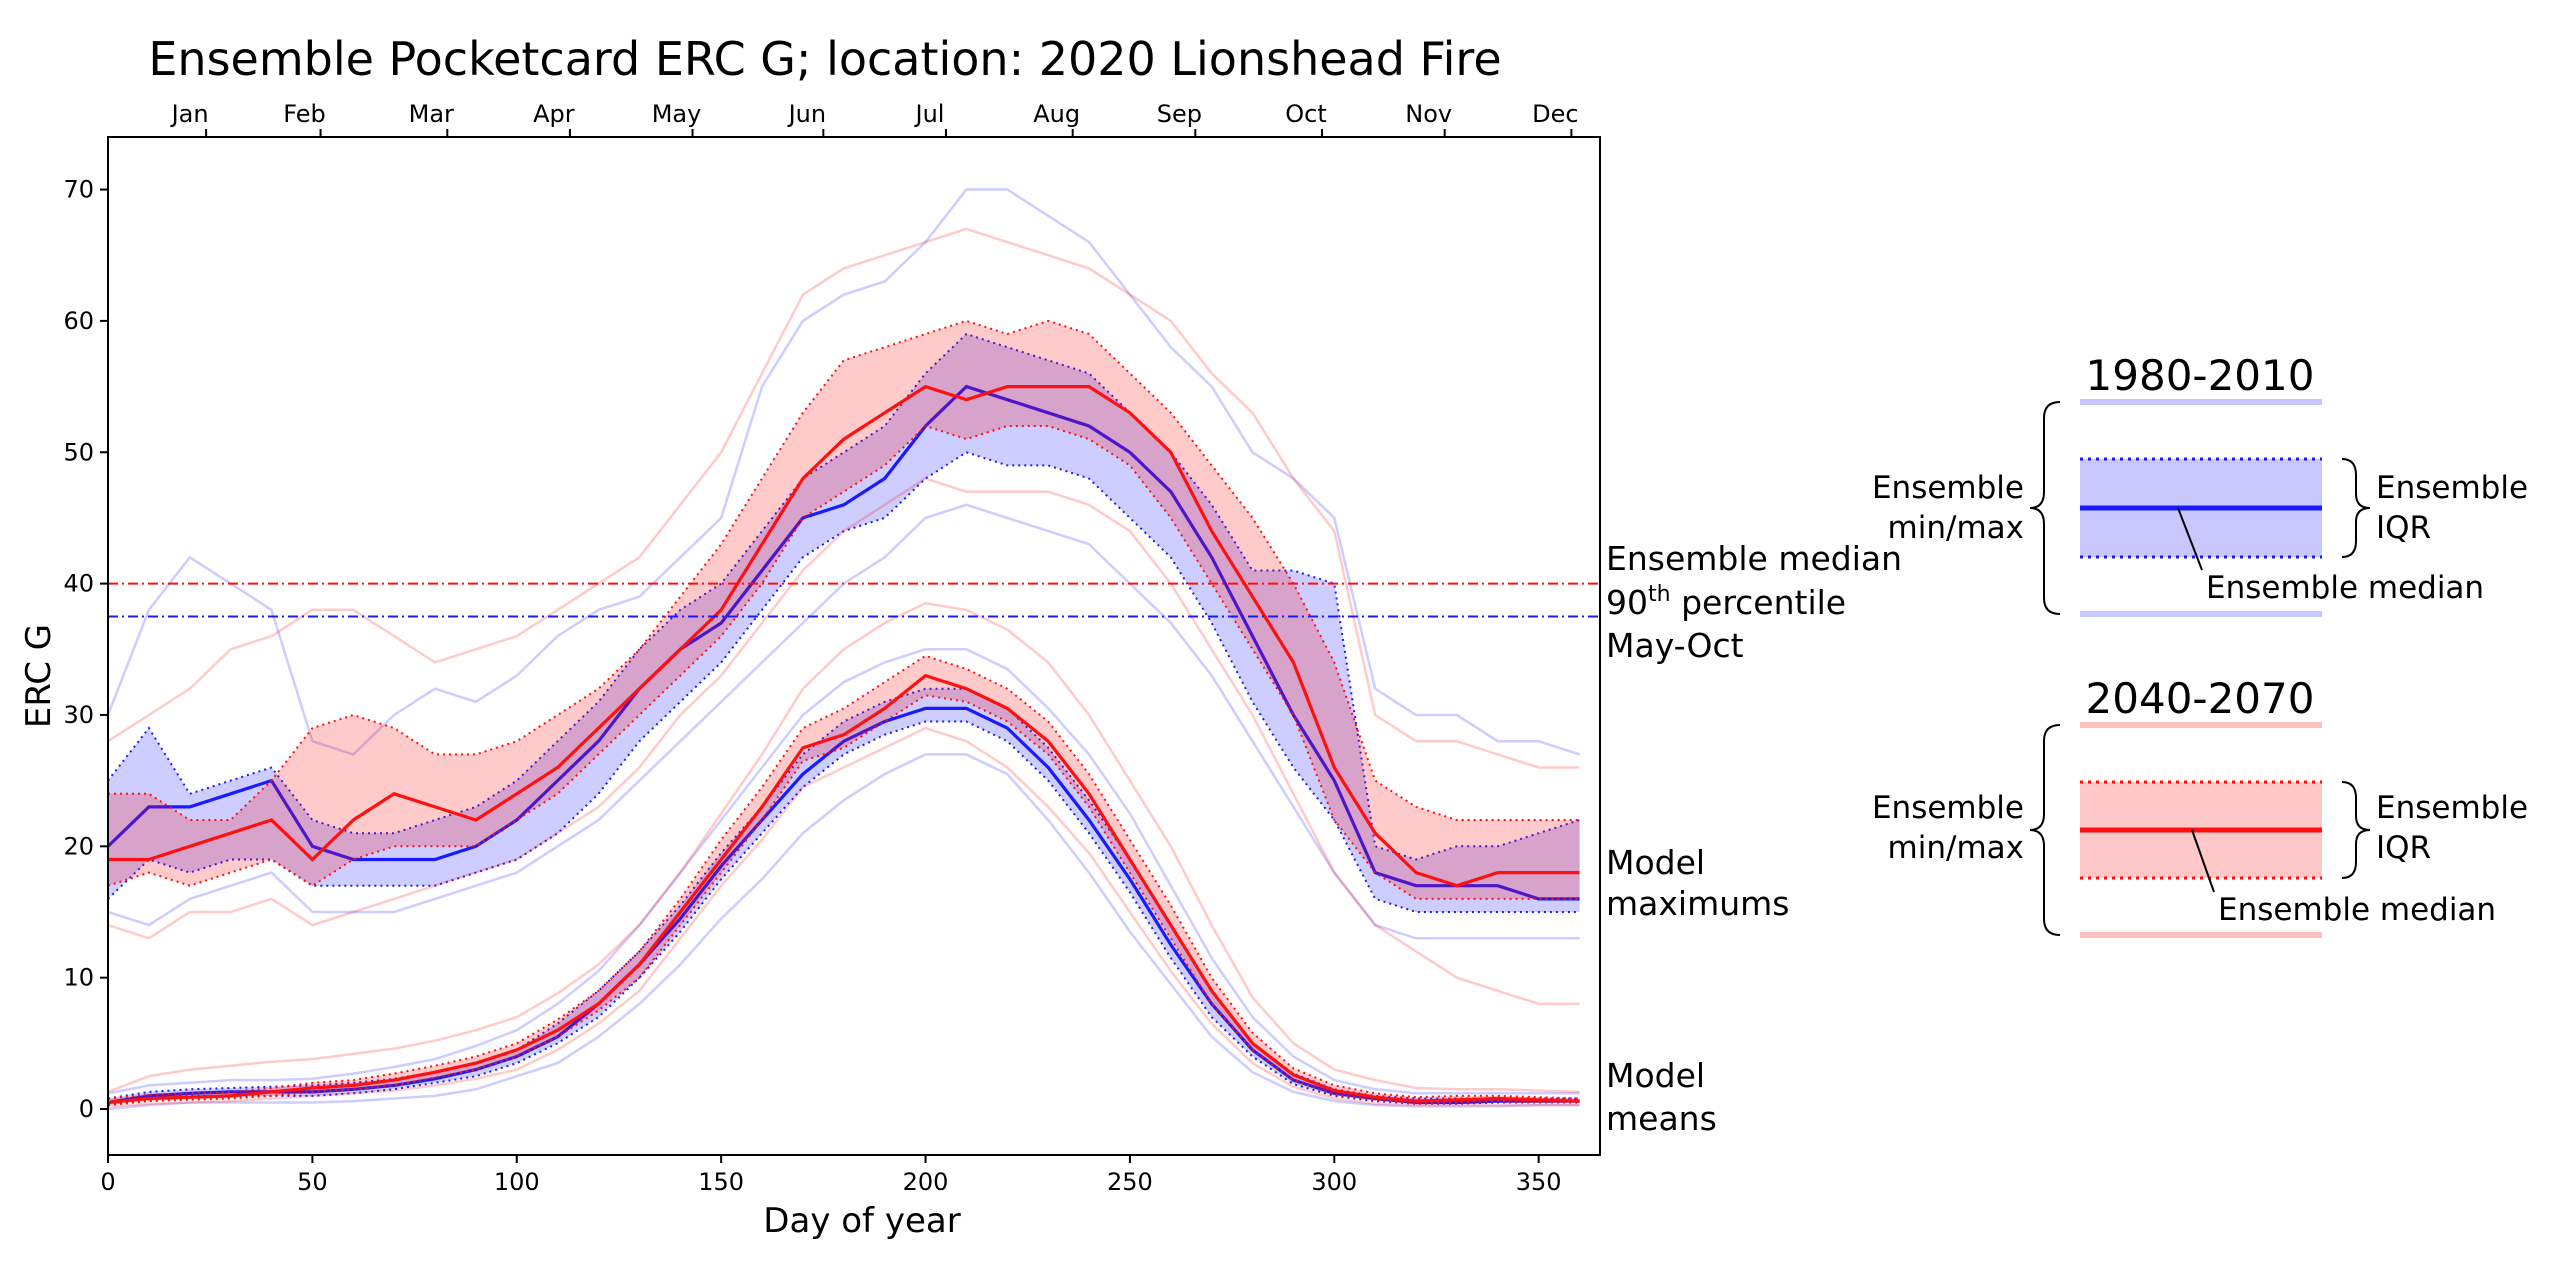 This screenshot has width=2560, height=1287. Describe the element at coordinates (1675, 645) in the screenshot. I see `percentile-line-3: May-Oct` at that location.